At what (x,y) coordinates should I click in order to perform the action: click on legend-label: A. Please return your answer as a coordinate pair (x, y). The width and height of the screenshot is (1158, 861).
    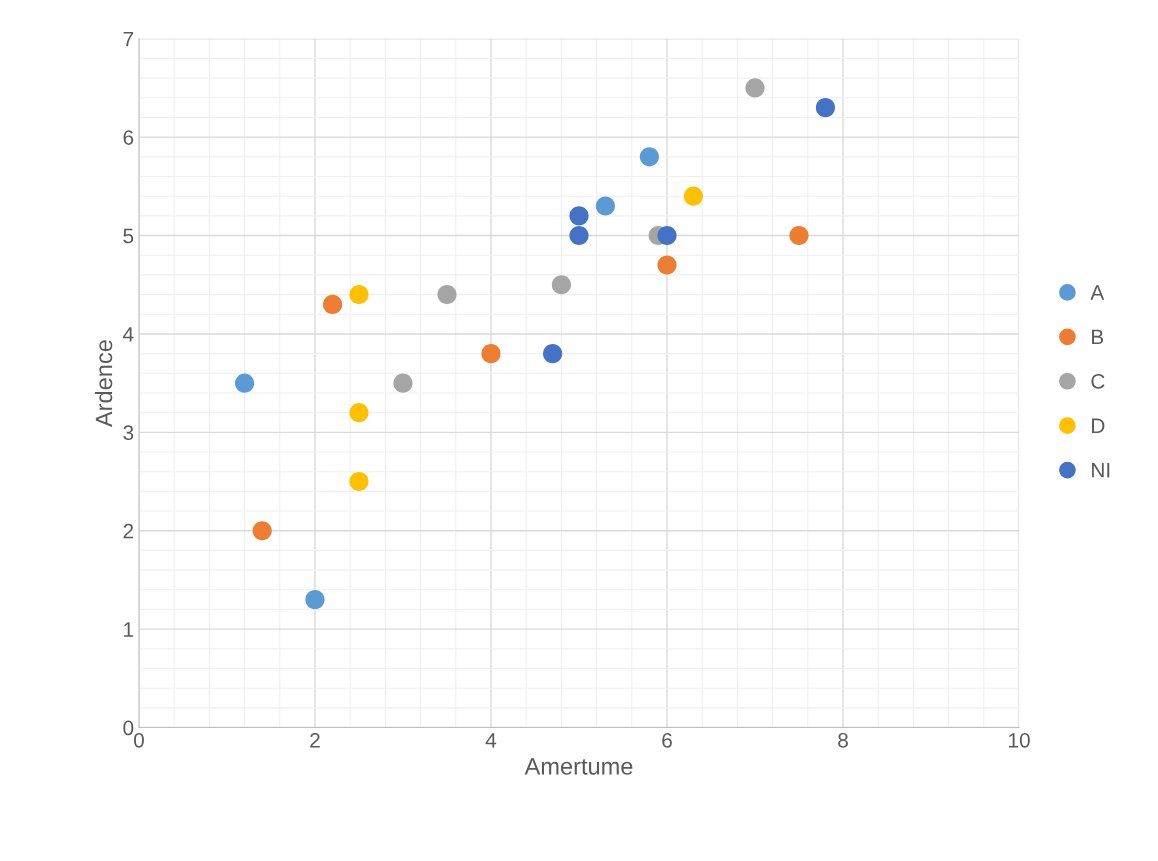
    Looking at the image, I should click on (1097, 292).